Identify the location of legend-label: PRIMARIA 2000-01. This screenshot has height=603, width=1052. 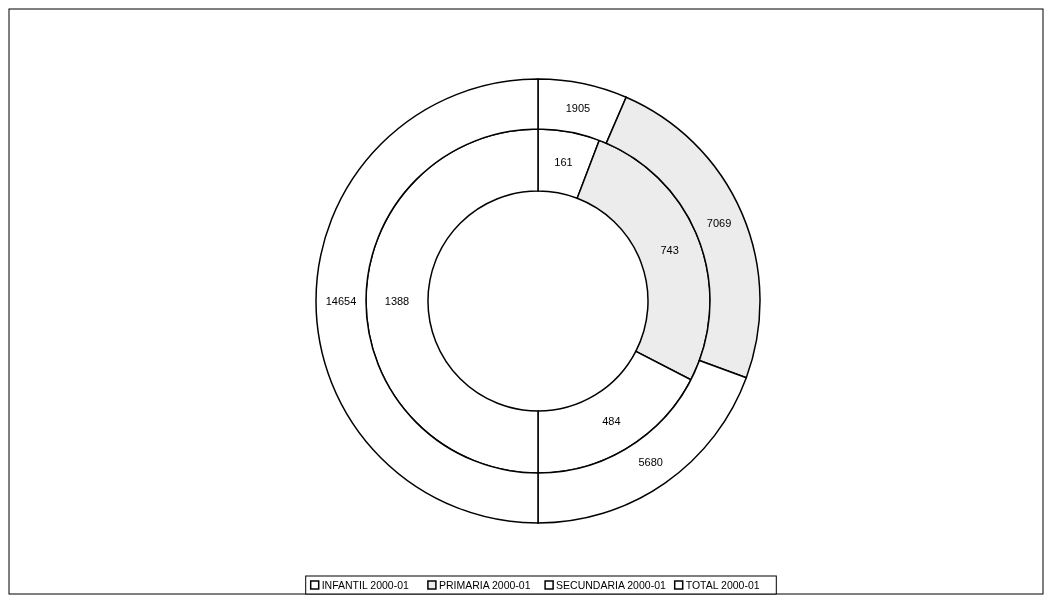
(484, 585).